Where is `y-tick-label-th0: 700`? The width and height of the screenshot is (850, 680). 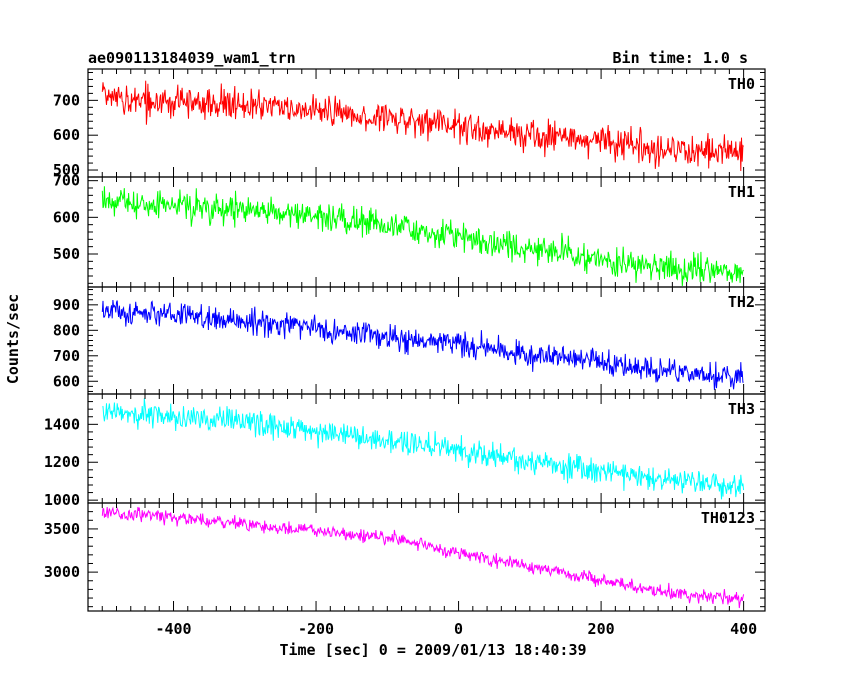
y-tick-label-th0: 700 is located at coordinates (66, 100).